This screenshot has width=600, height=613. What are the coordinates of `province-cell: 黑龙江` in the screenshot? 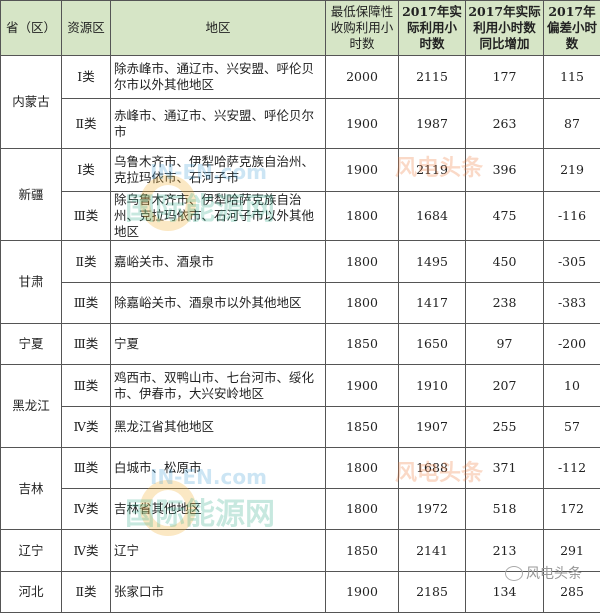 It's located at (31, 406).